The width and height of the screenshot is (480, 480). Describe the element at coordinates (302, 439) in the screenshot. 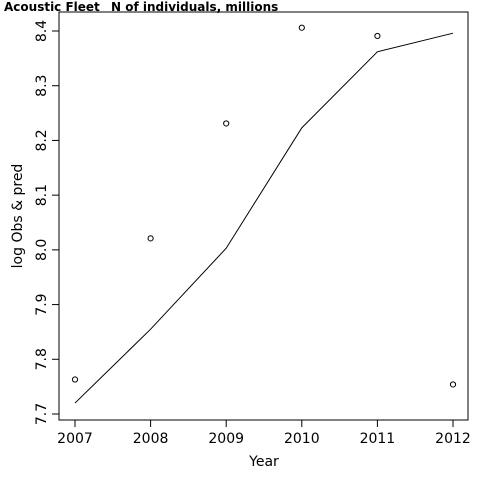

I see `x-tick-label: 2010` at that location.